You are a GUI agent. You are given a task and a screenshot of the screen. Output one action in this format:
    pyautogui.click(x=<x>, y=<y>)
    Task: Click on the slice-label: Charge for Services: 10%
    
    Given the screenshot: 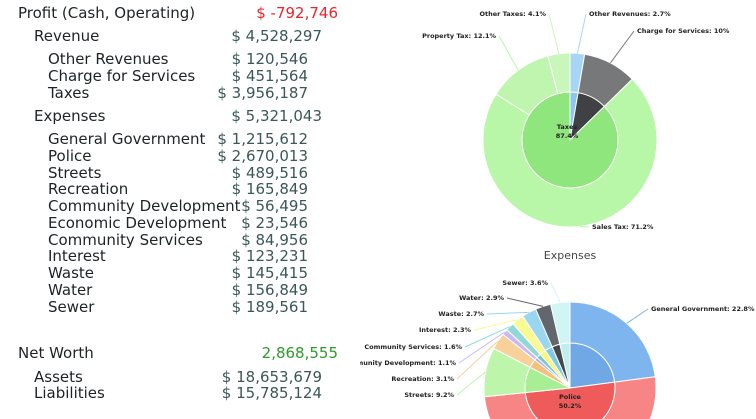 What is the action you would take?
    pyautogui.click(x=683, y=31)
    